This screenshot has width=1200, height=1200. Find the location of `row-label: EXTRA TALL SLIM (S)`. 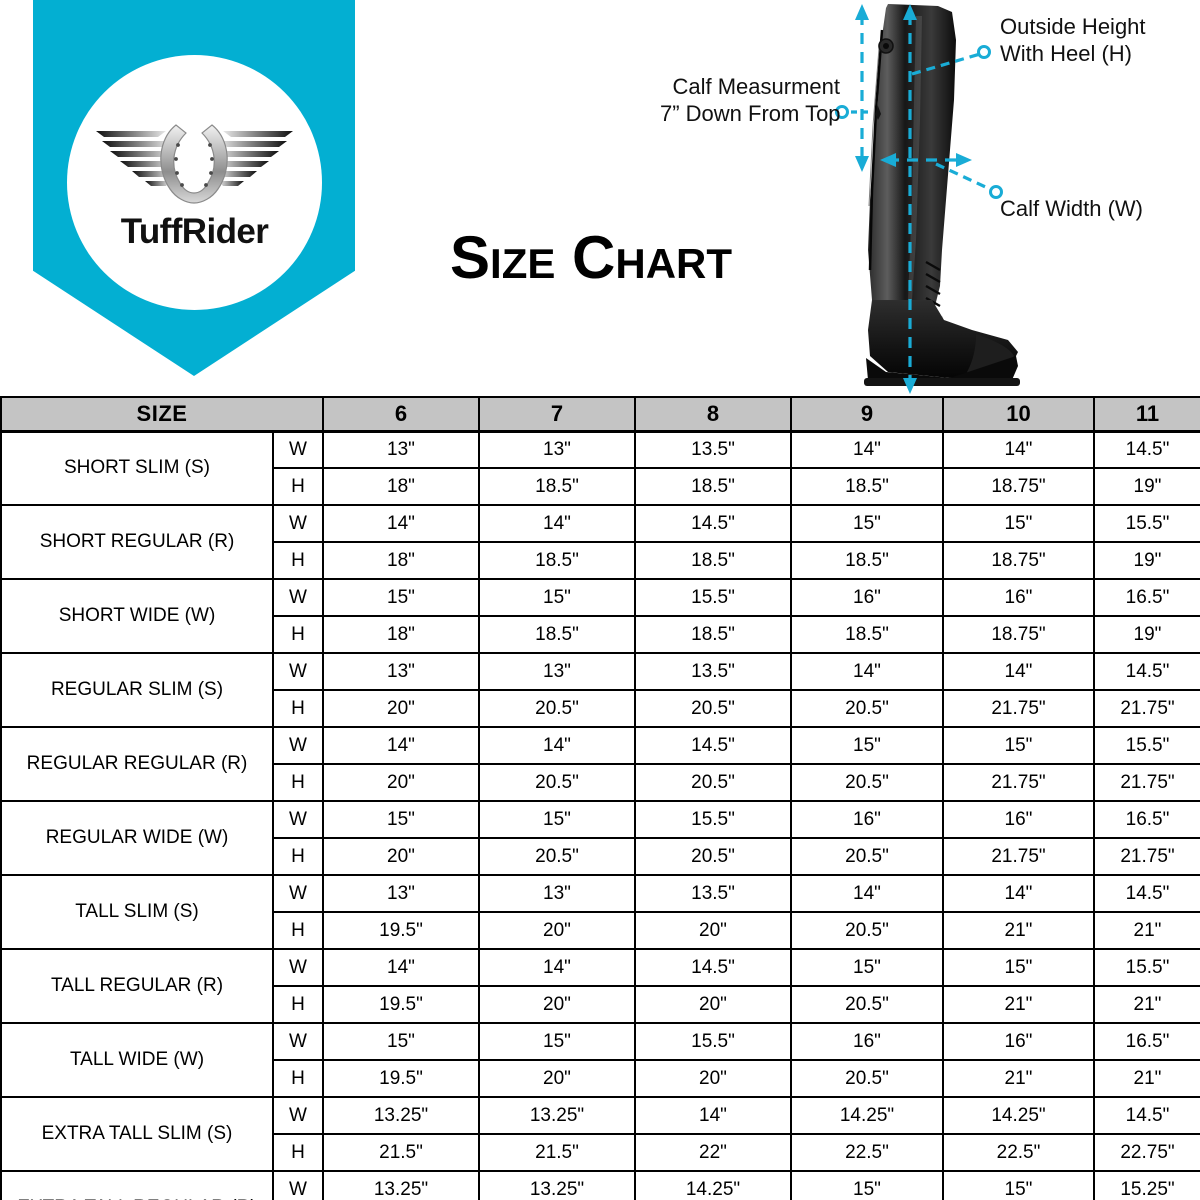

row-label: EXTRA TALL SLIM (S) is located at coordinates (137, 1134).